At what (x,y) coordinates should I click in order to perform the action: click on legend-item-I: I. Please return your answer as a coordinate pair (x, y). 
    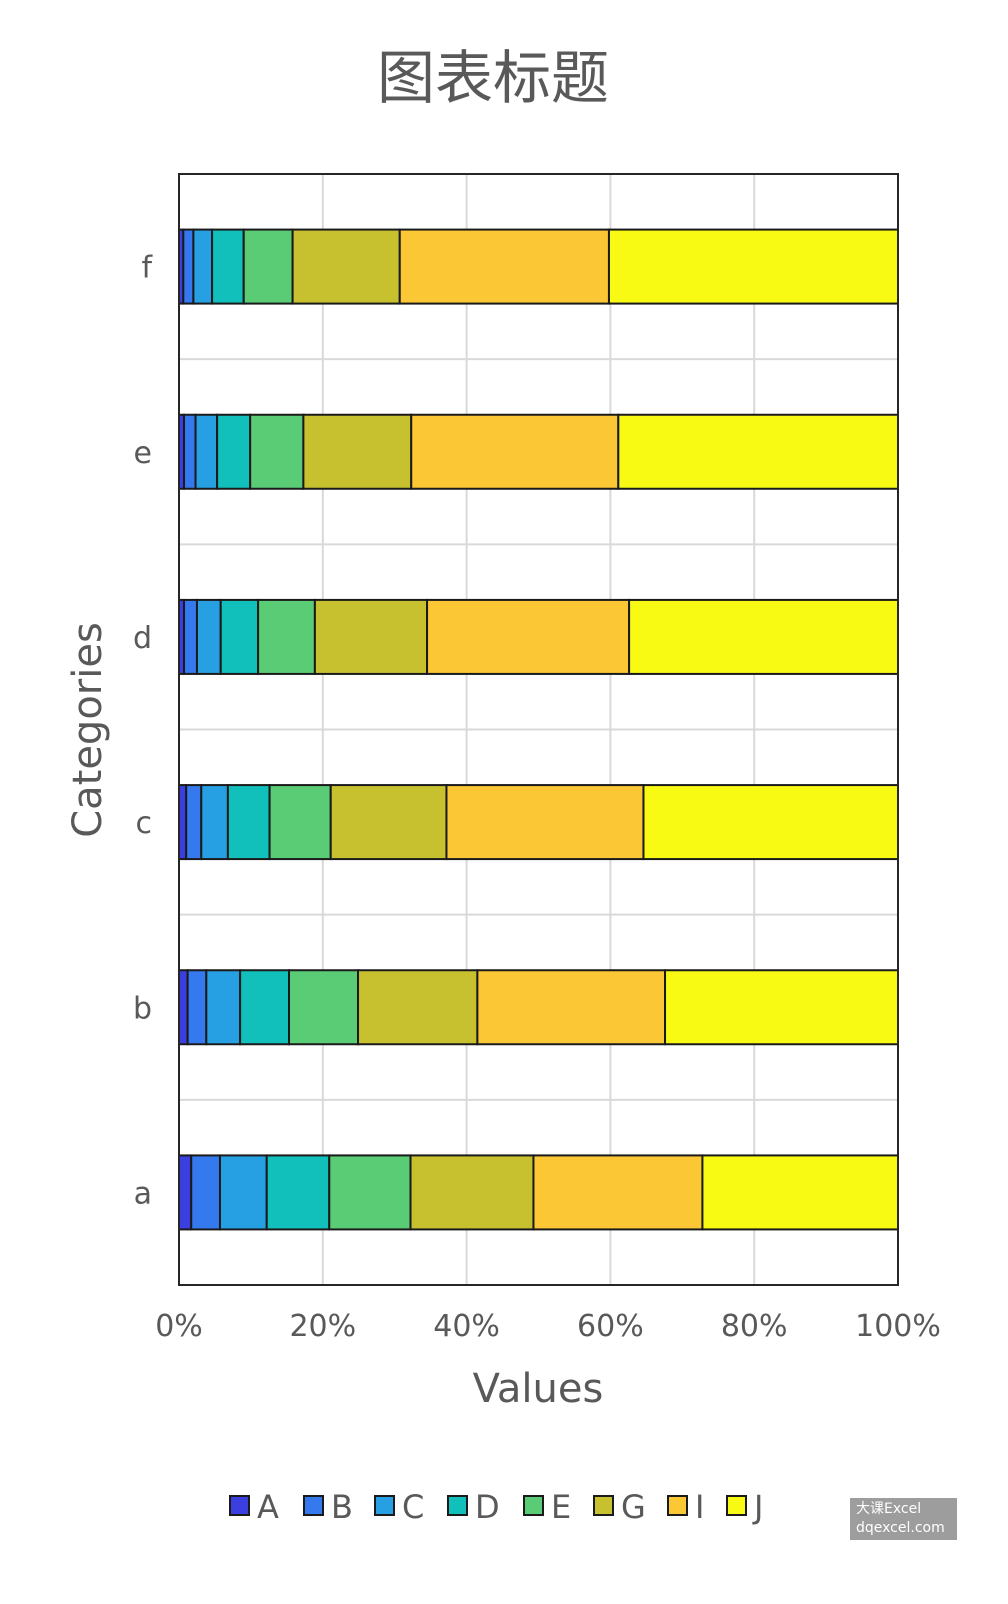
    Looking at the image, I should click on (685, 1507).